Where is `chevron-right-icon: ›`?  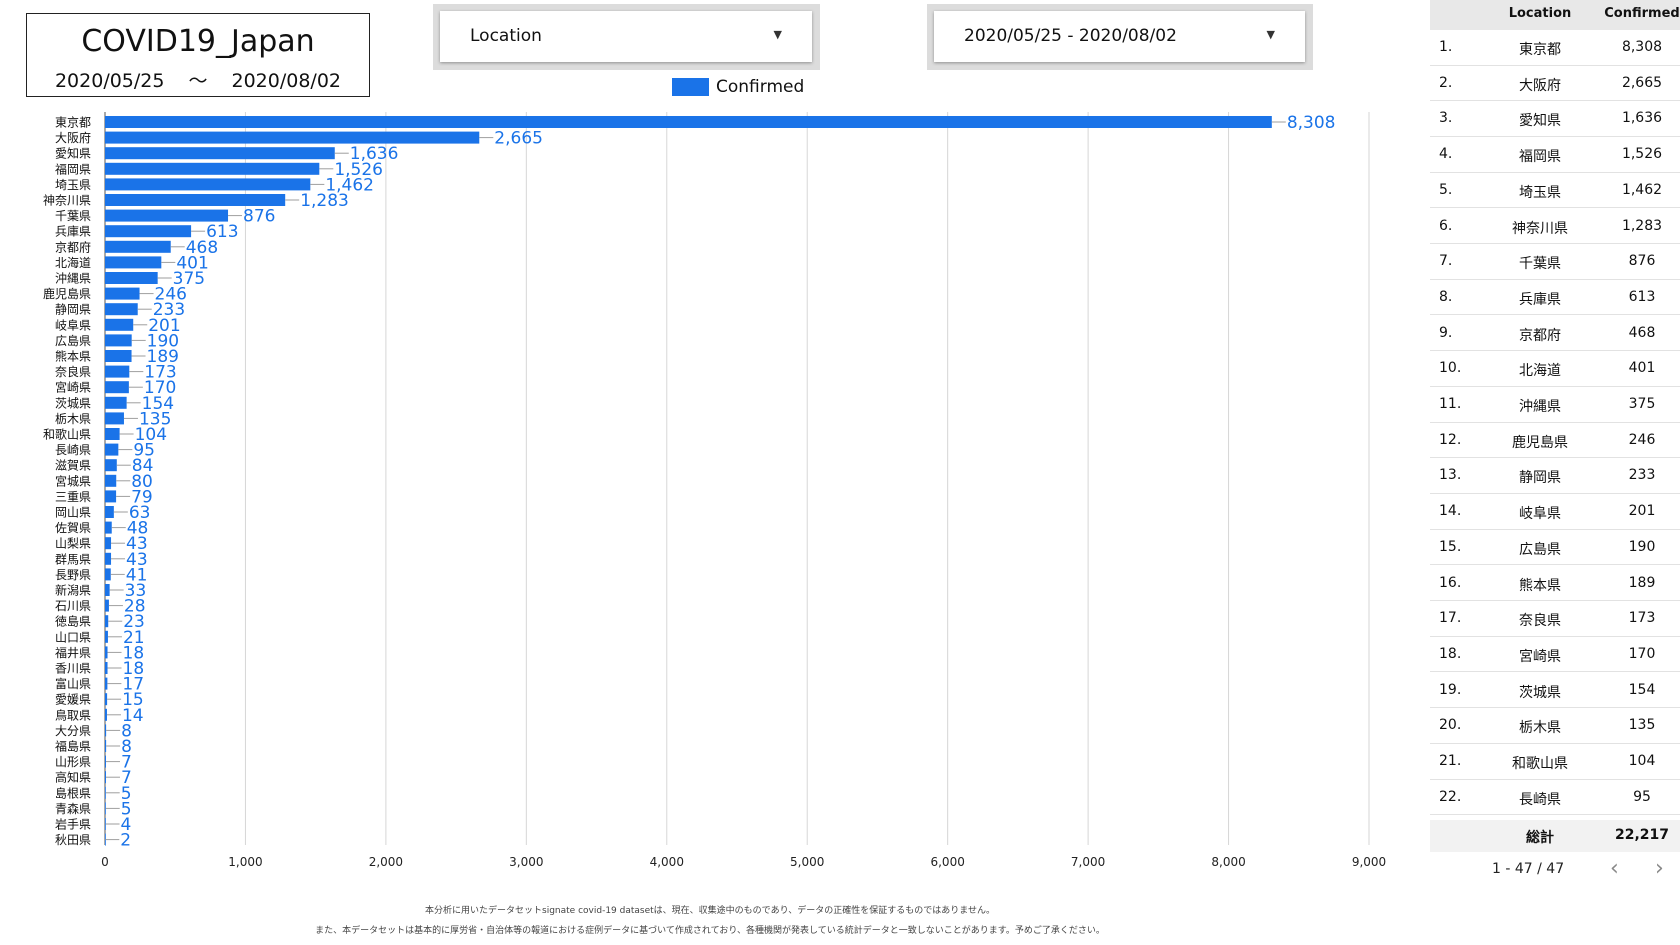
chevron-right-icon: › is located at coordinates (1659, 868).